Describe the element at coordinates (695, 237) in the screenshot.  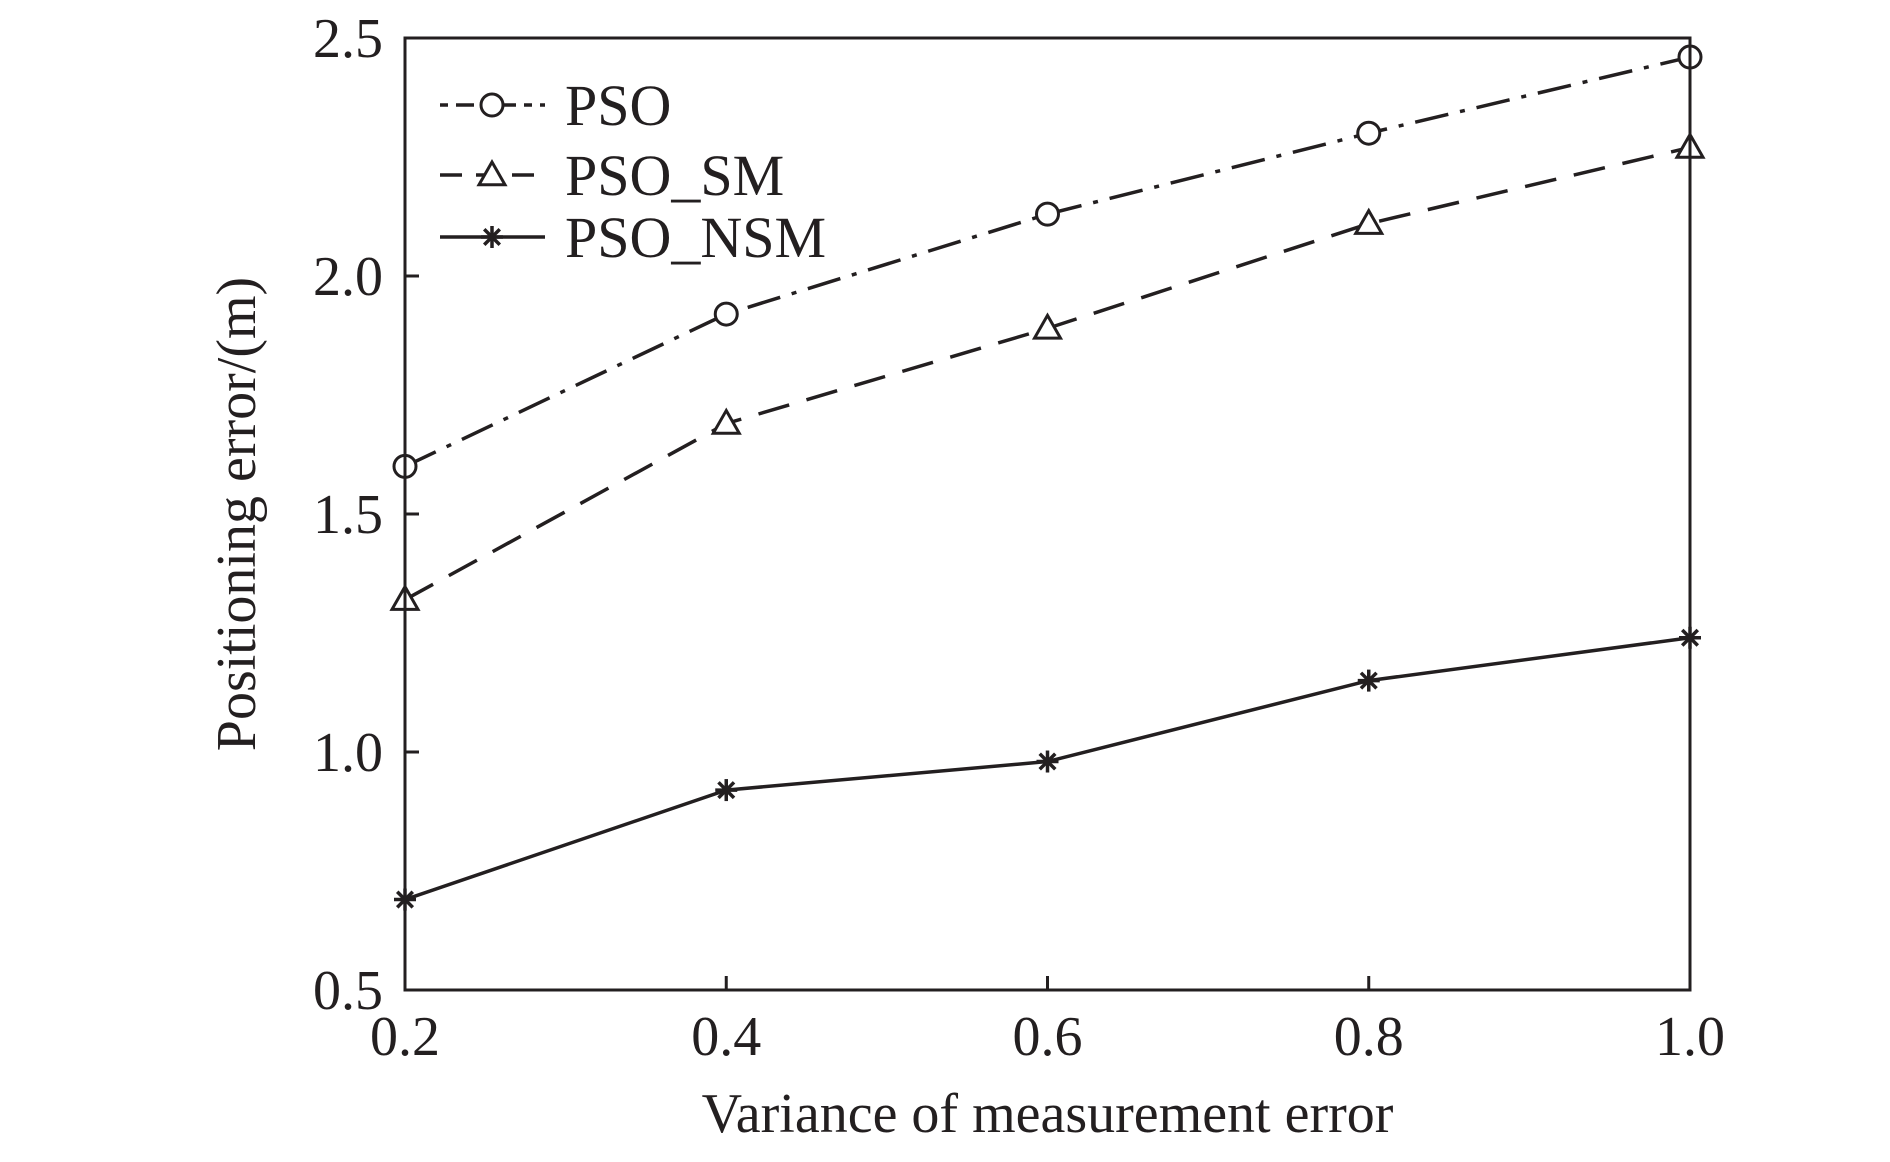
I see `legend-label-pso-nsm: PSO_NSM` at that location.